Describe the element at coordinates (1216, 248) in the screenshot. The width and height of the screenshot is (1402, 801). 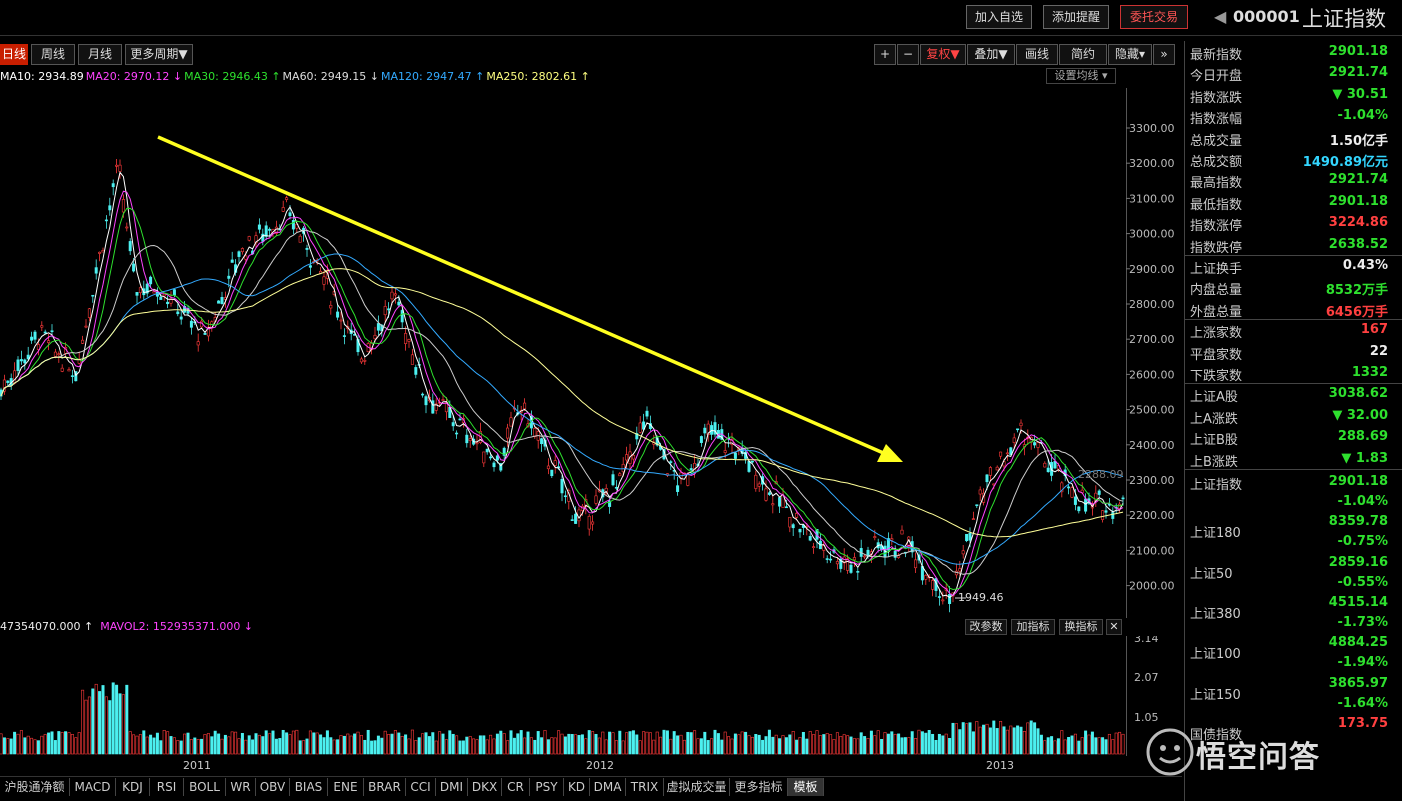
I see `quote-row-label: 指数跌停` at that location.